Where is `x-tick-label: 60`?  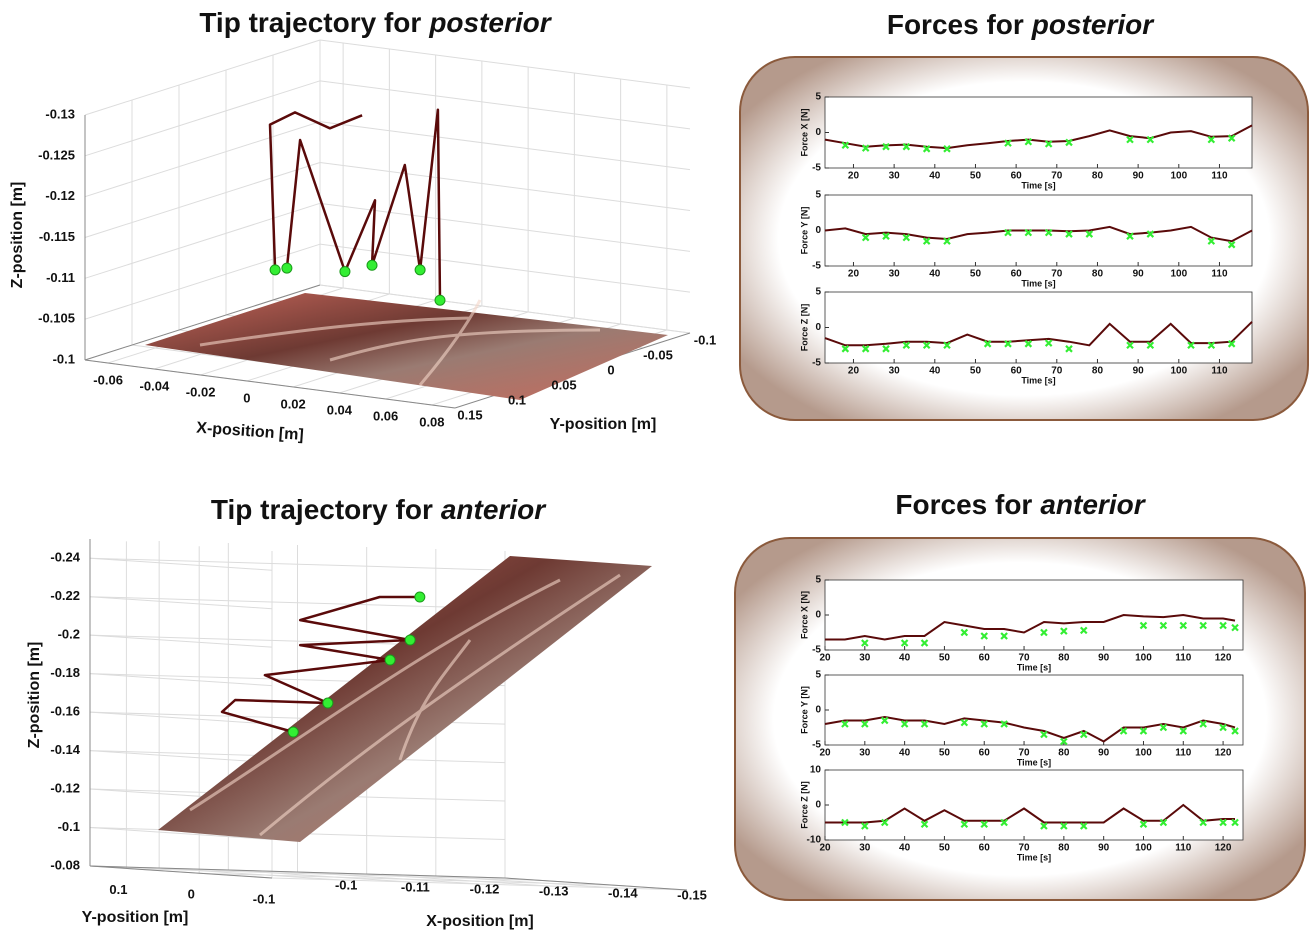 x-tick-label: 60 is located at coordinates (1017, 274).